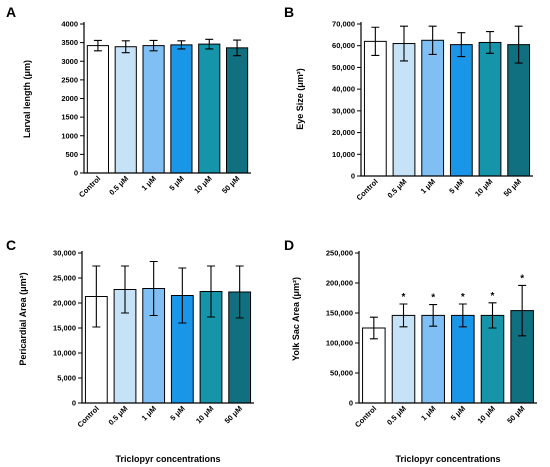 The image size is (550, 467). What do you see at coordinates (367, 189) in the screenshot?
I see `category-label-b-0: Control` at bounding box center [367, 189].